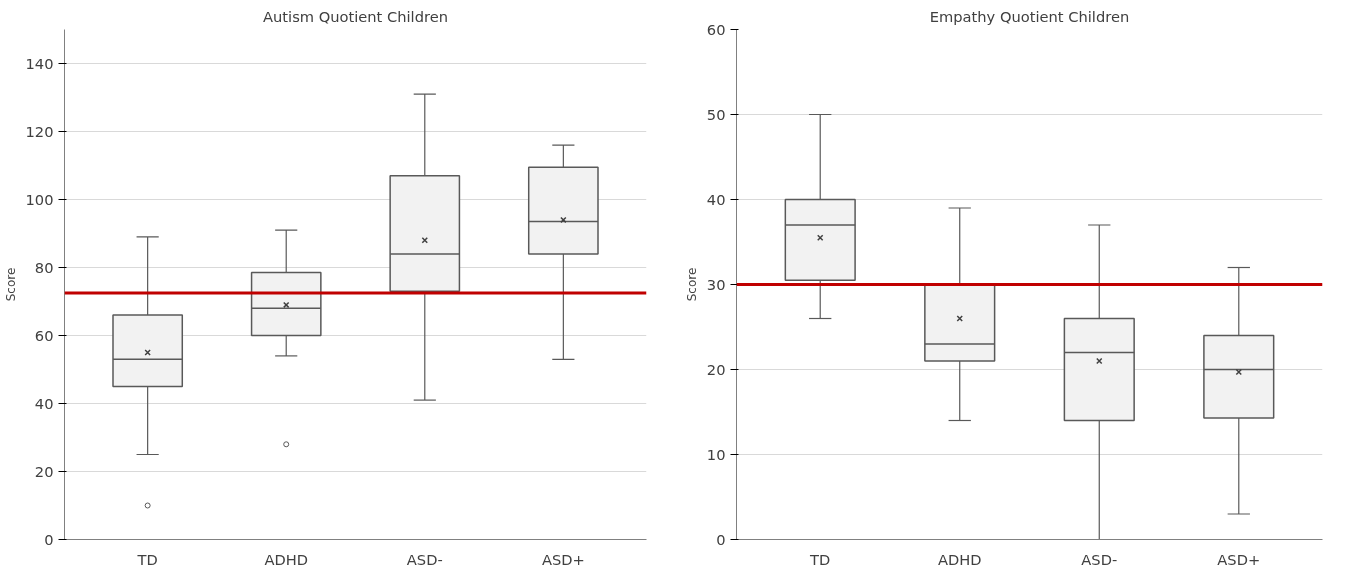 The width and height of the screenshot is (1357, 575). What do you see at coordinates (716, 284) in the screenshot?
I see `y-tick-label: 30` at bounding box center [716, 284].